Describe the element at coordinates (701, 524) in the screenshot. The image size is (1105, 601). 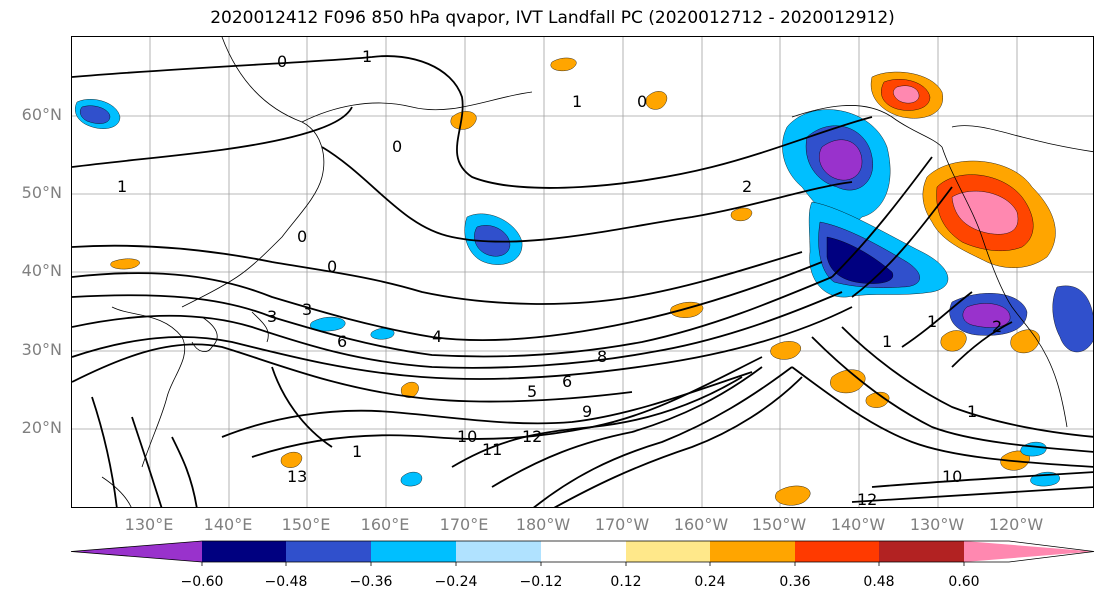
I see `longitude-label: 160°W` at that location.